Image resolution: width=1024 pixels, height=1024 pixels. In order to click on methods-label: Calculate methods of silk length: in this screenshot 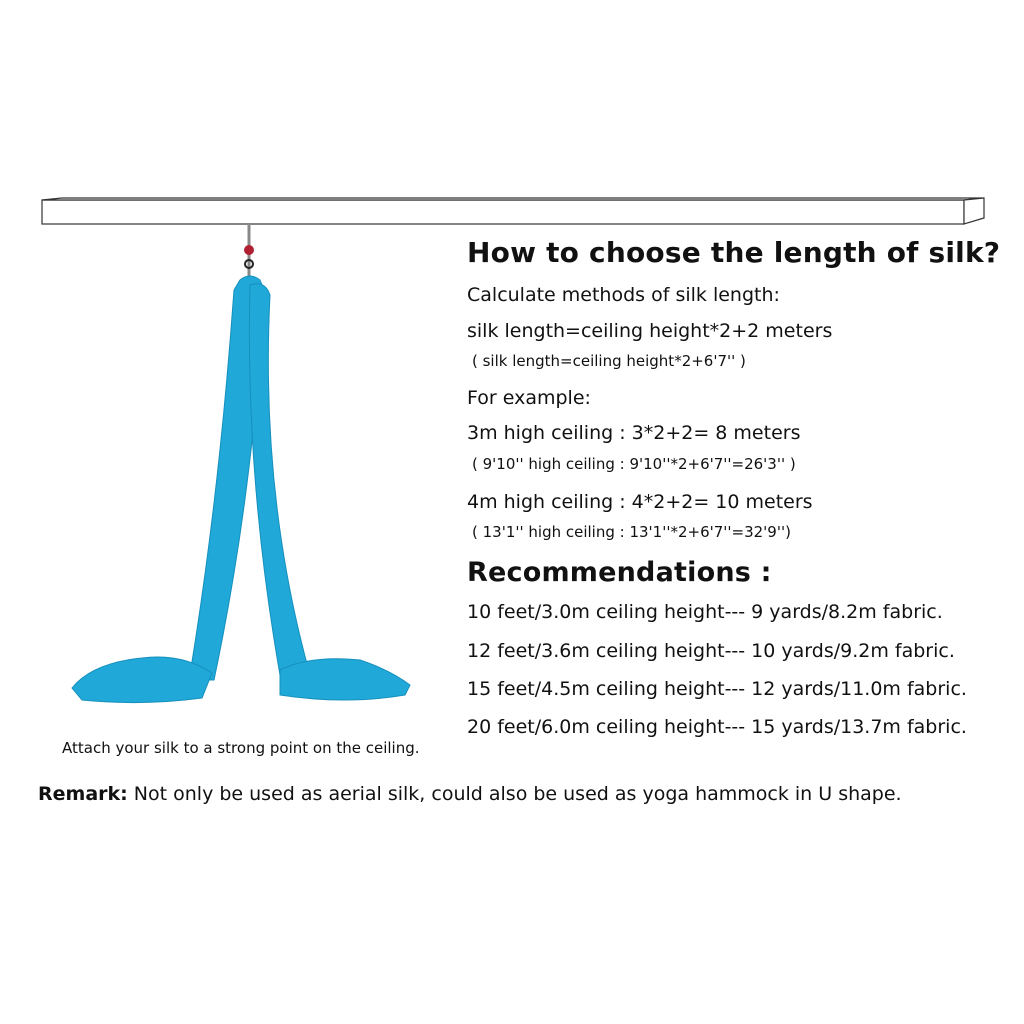, I will do `click(623, 295)`.